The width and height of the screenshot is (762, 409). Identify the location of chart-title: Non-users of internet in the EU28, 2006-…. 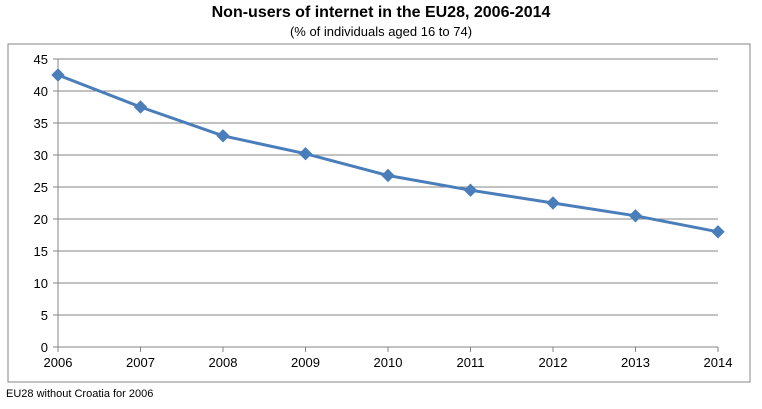
(381, 12).